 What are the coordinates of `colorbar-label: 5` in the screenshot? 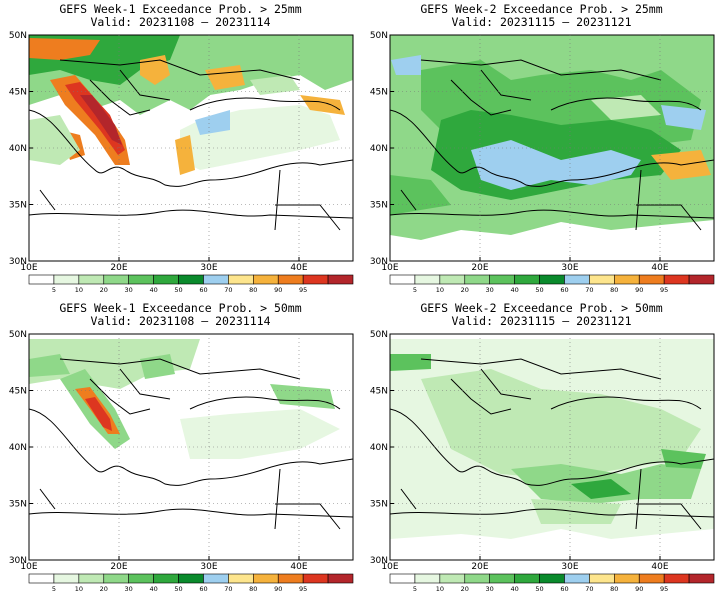 It's located at (415, 589).